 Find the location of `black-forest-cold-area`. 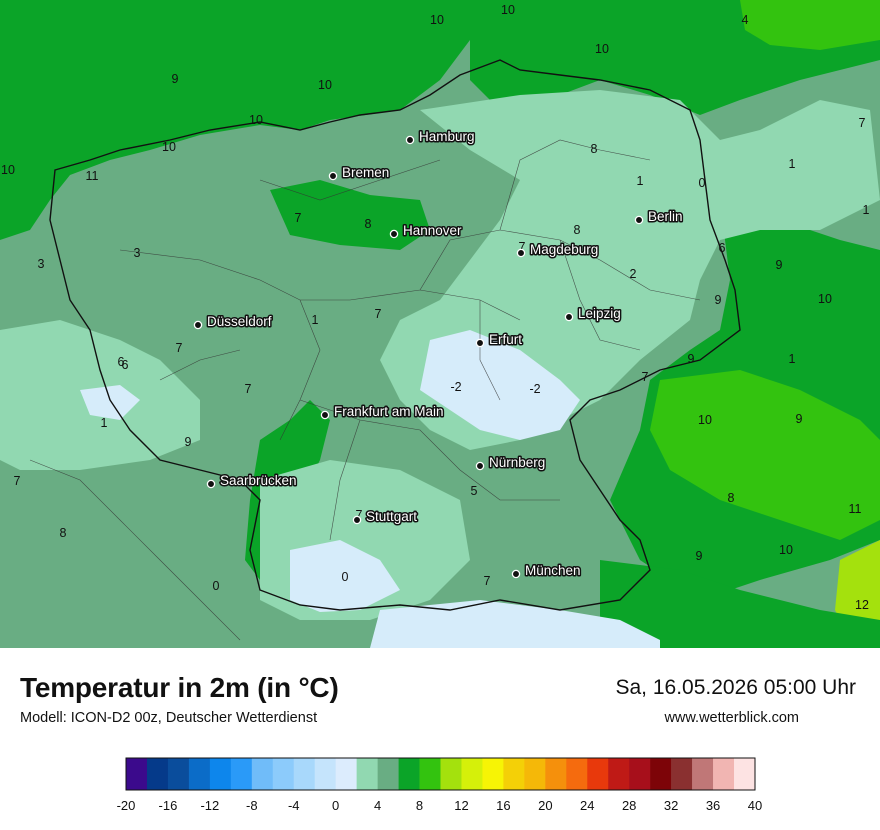

black-forest-cold-area is located at coordinates (345, 576).